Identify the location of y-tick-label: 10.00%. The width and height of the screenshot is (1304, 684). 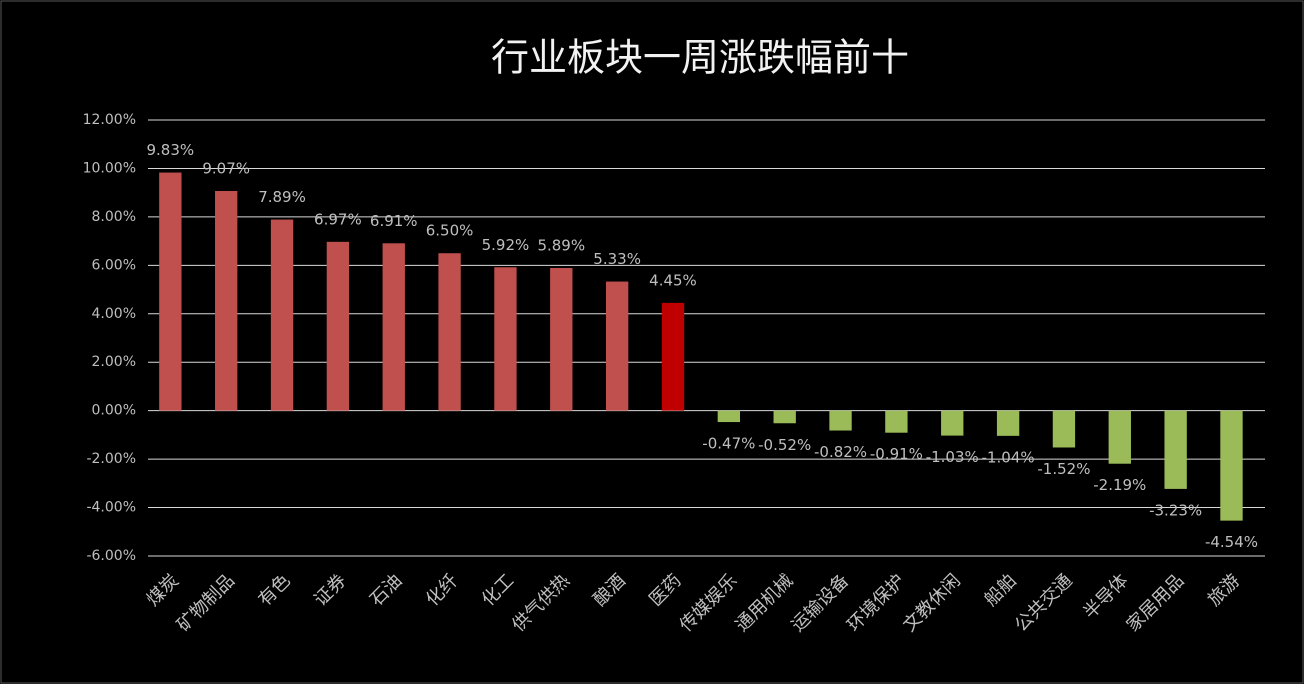
(109, 168).